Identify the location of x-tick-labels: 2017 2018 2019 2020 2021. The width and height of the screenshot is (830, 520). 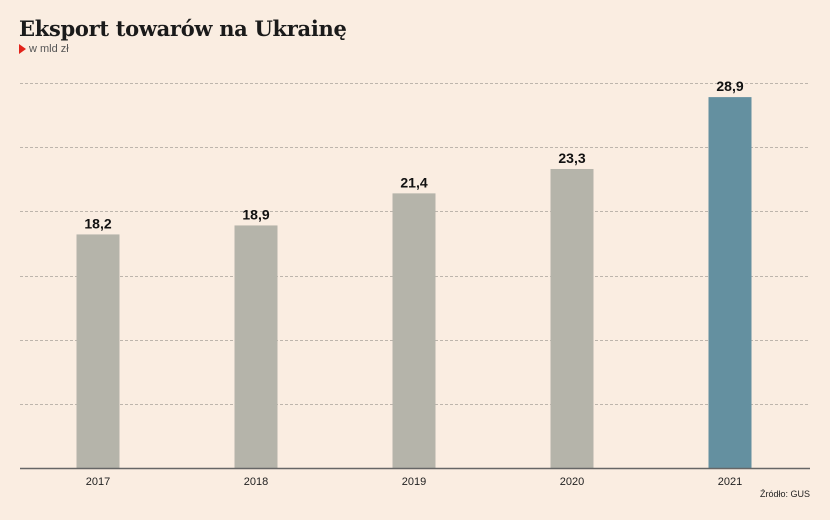
(414, 482).